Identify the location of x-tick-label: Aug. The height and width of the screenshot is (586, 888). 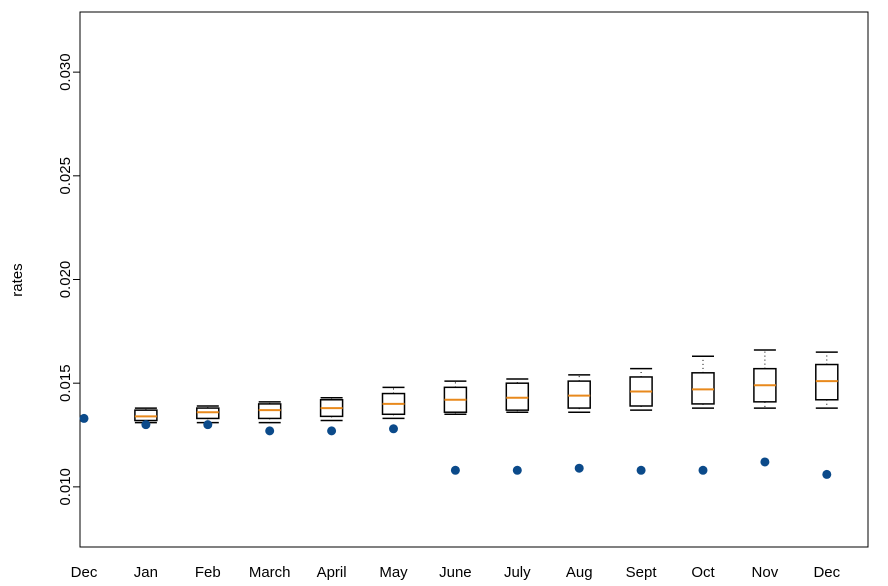
(579, 572).